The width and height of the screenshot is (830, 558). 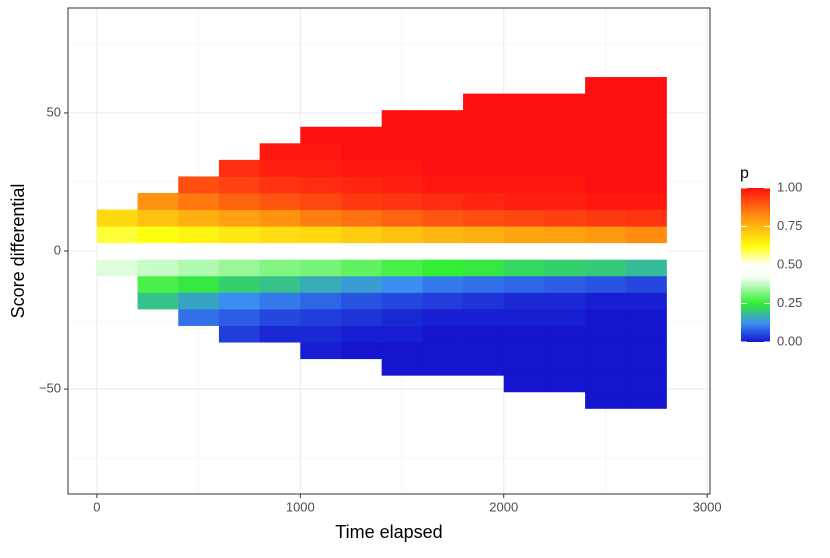 I want to click on x-tick-label: 3000, so click(x=707, y=506).